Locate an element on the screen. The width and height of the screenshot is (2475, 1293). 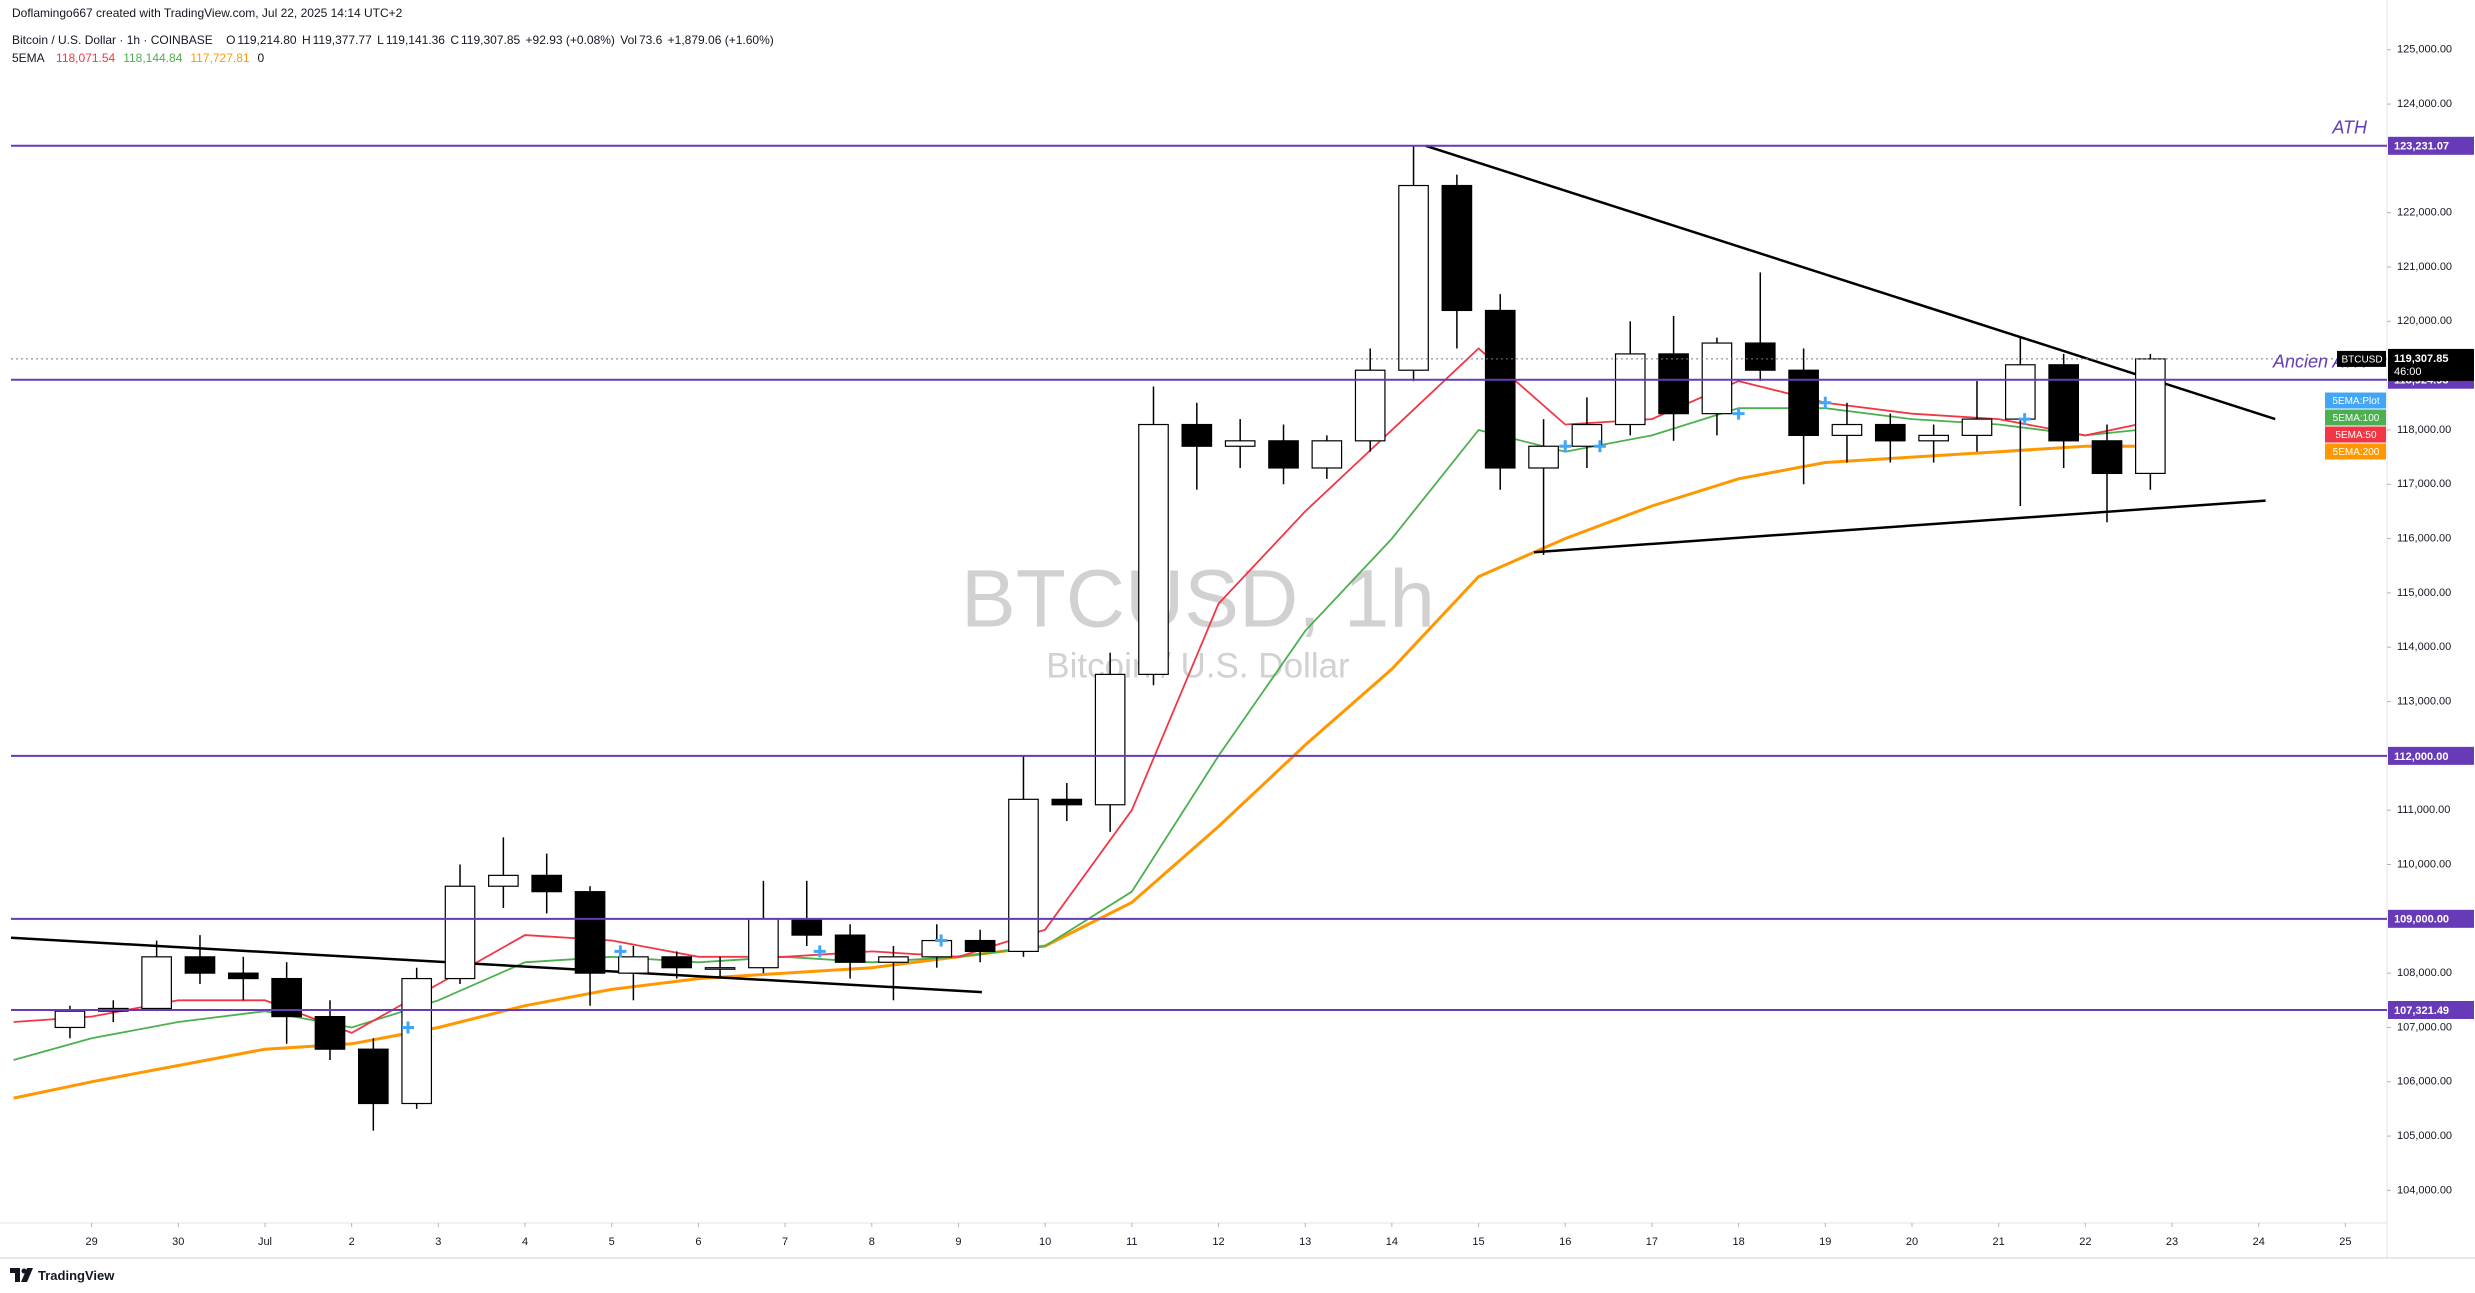
x-tick-label: 25 is located at coordinates (2345, 1242).